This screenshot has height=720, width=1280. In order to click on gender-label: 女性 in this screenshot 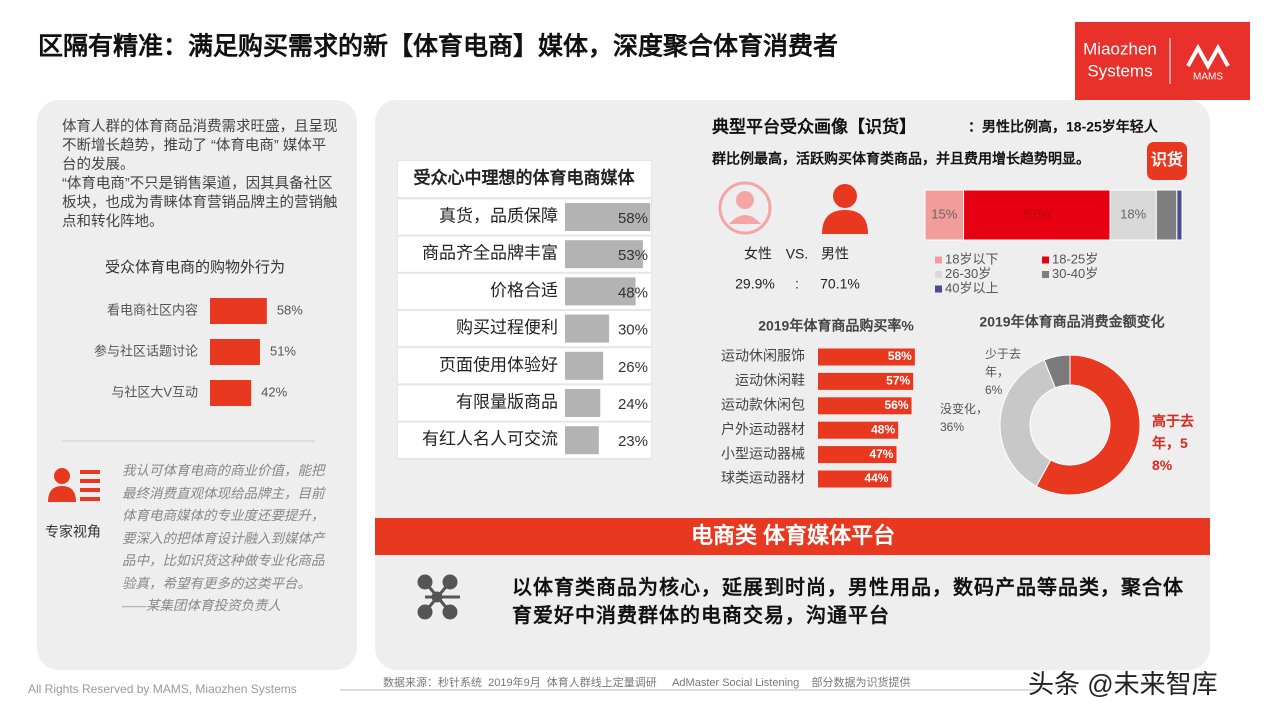, I will do `click(758, 254)`.